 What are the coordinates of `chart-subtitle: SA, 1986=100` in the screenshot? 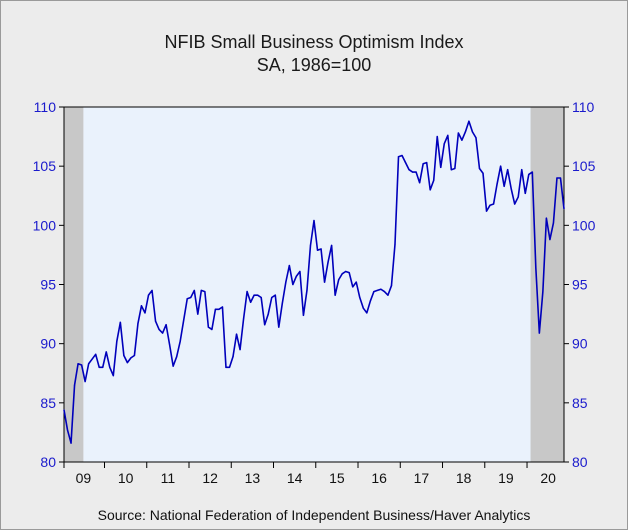 It's located at (314, 65).